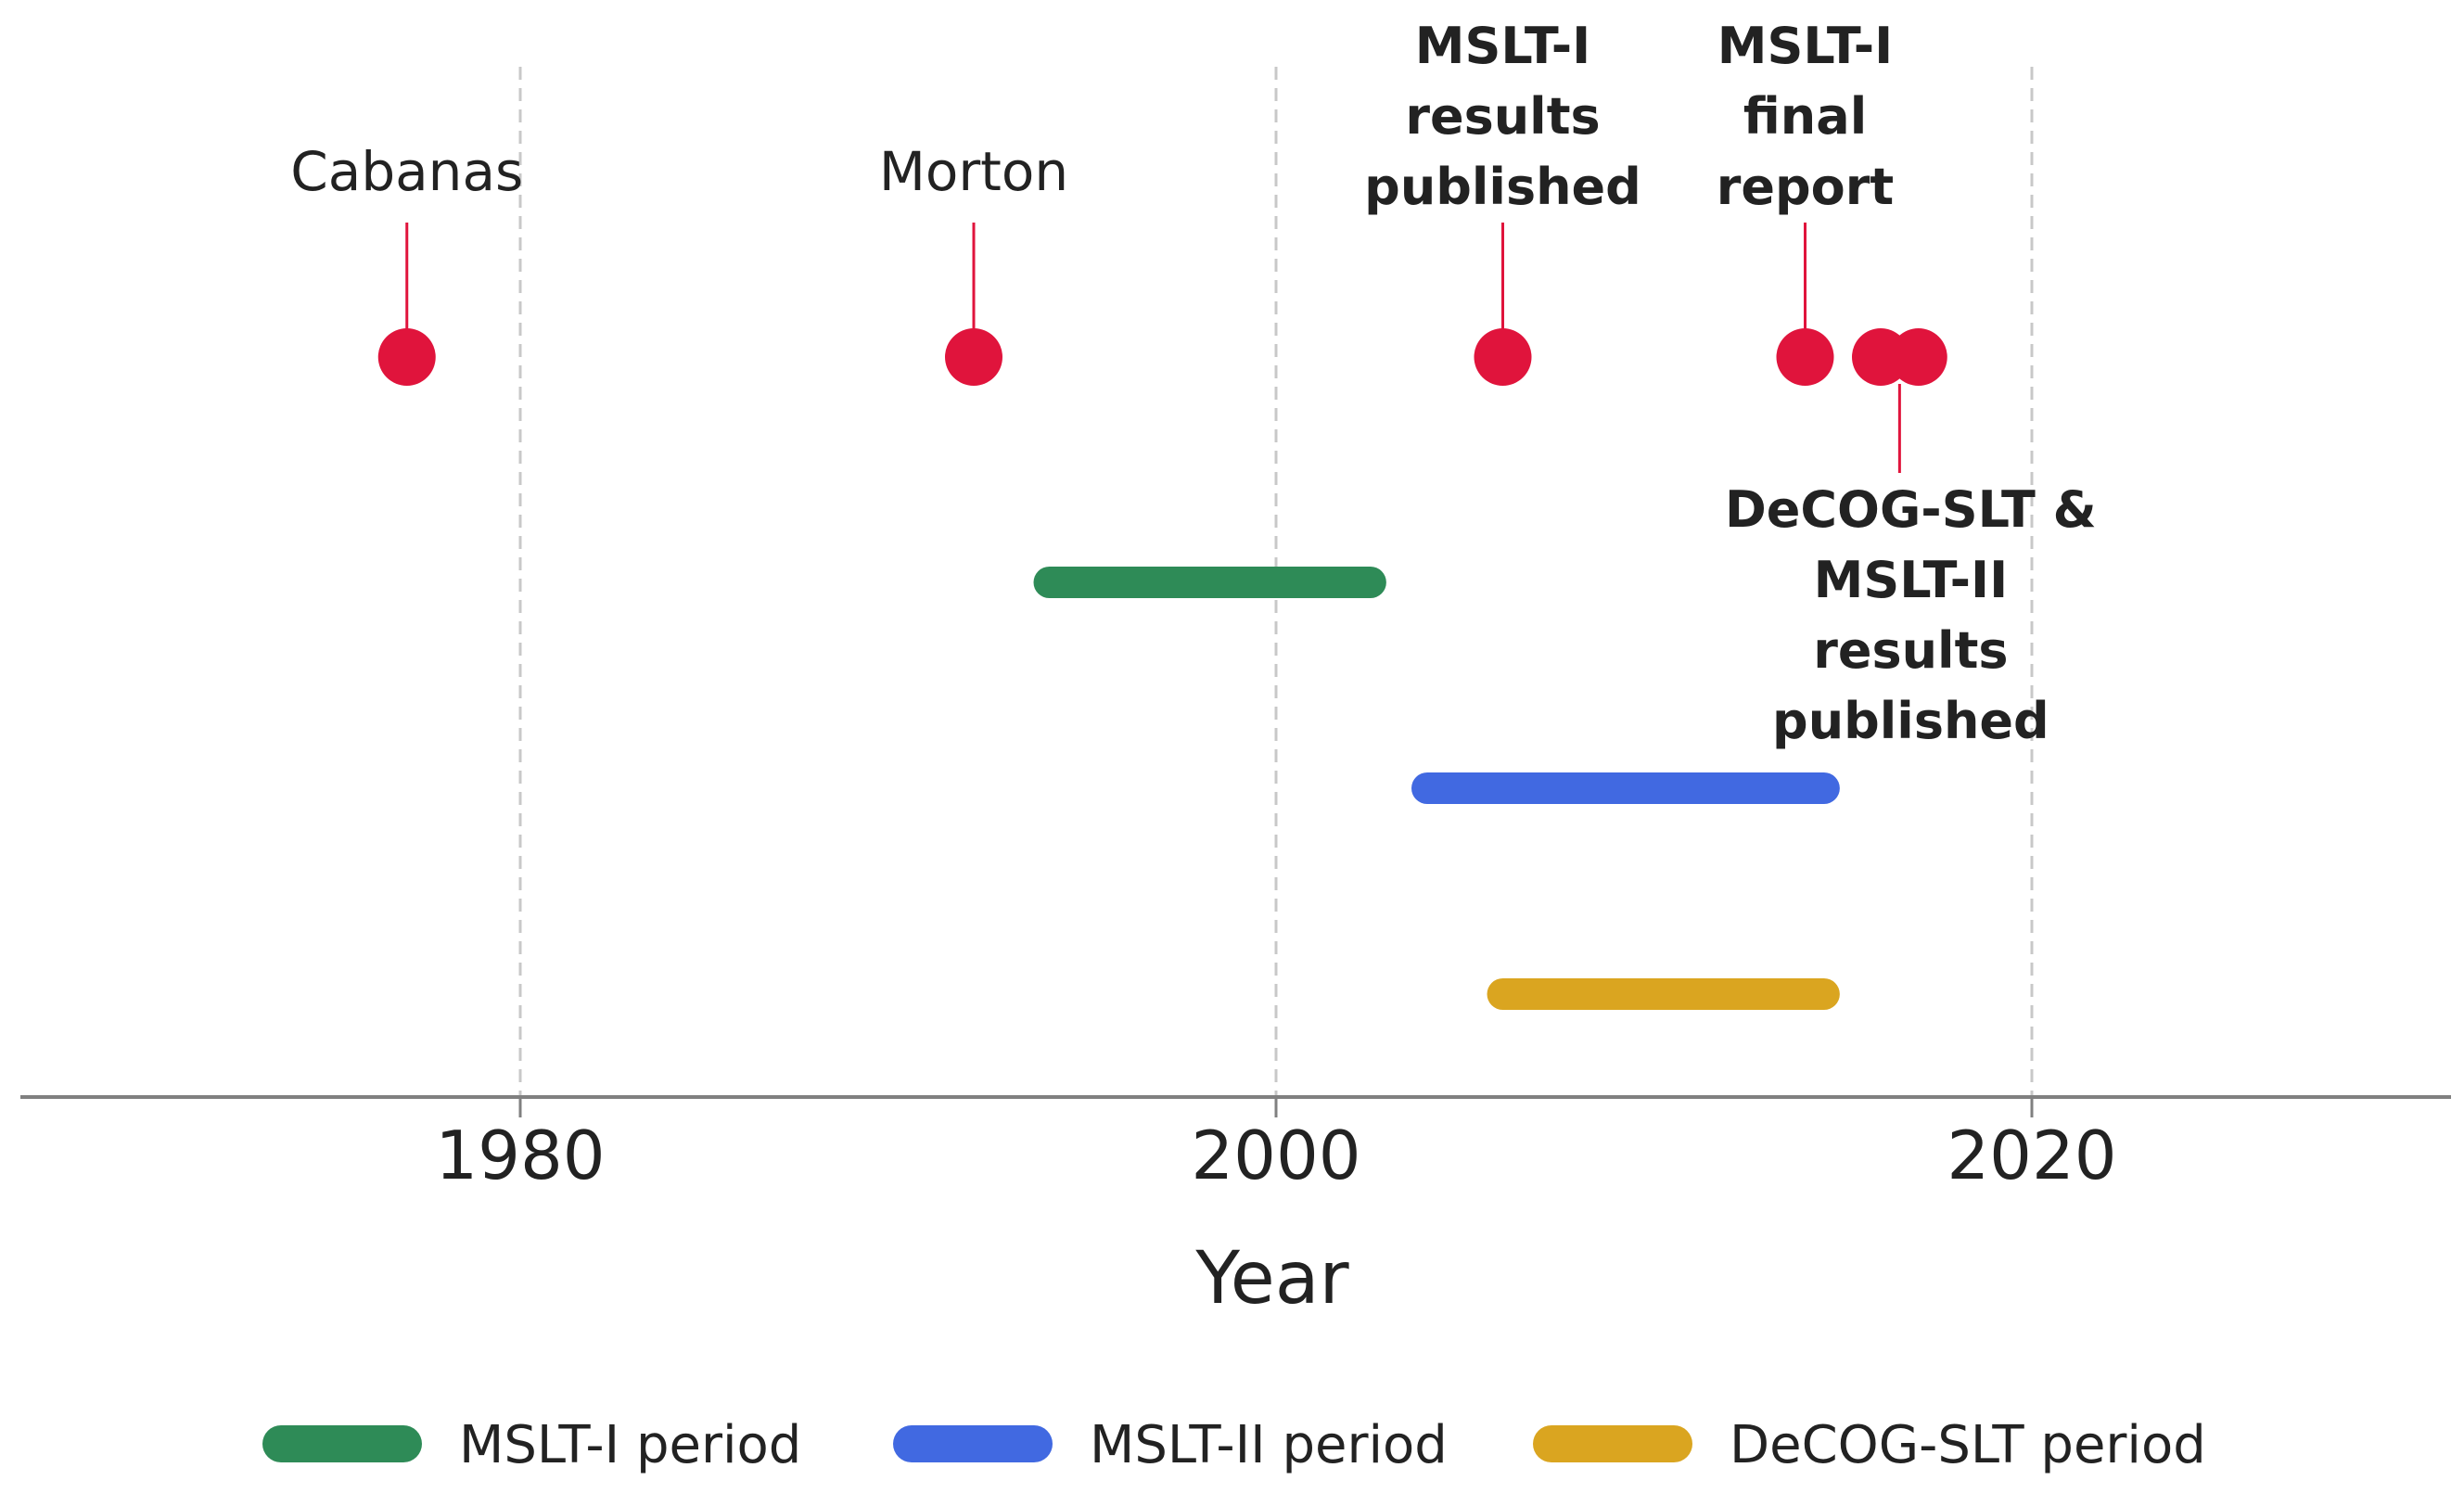 The width and height of the screenshot is (2464, 1493). Describe the element at coordinates (630, 1445) in the screenshot. I see `legend-label-1: MSLT-I period` at that location.